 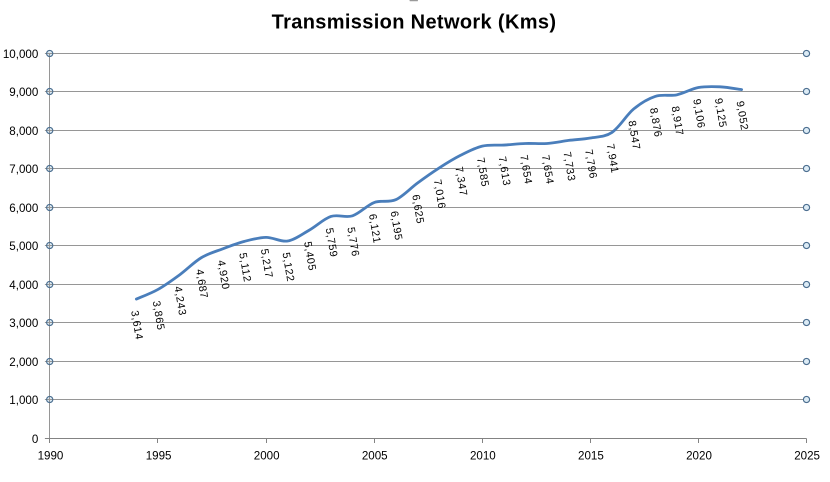 What do you see at coordinates (20, 54) in the screenshot?
I see `svg-text: 10,000` at bounding box center [20, 54].